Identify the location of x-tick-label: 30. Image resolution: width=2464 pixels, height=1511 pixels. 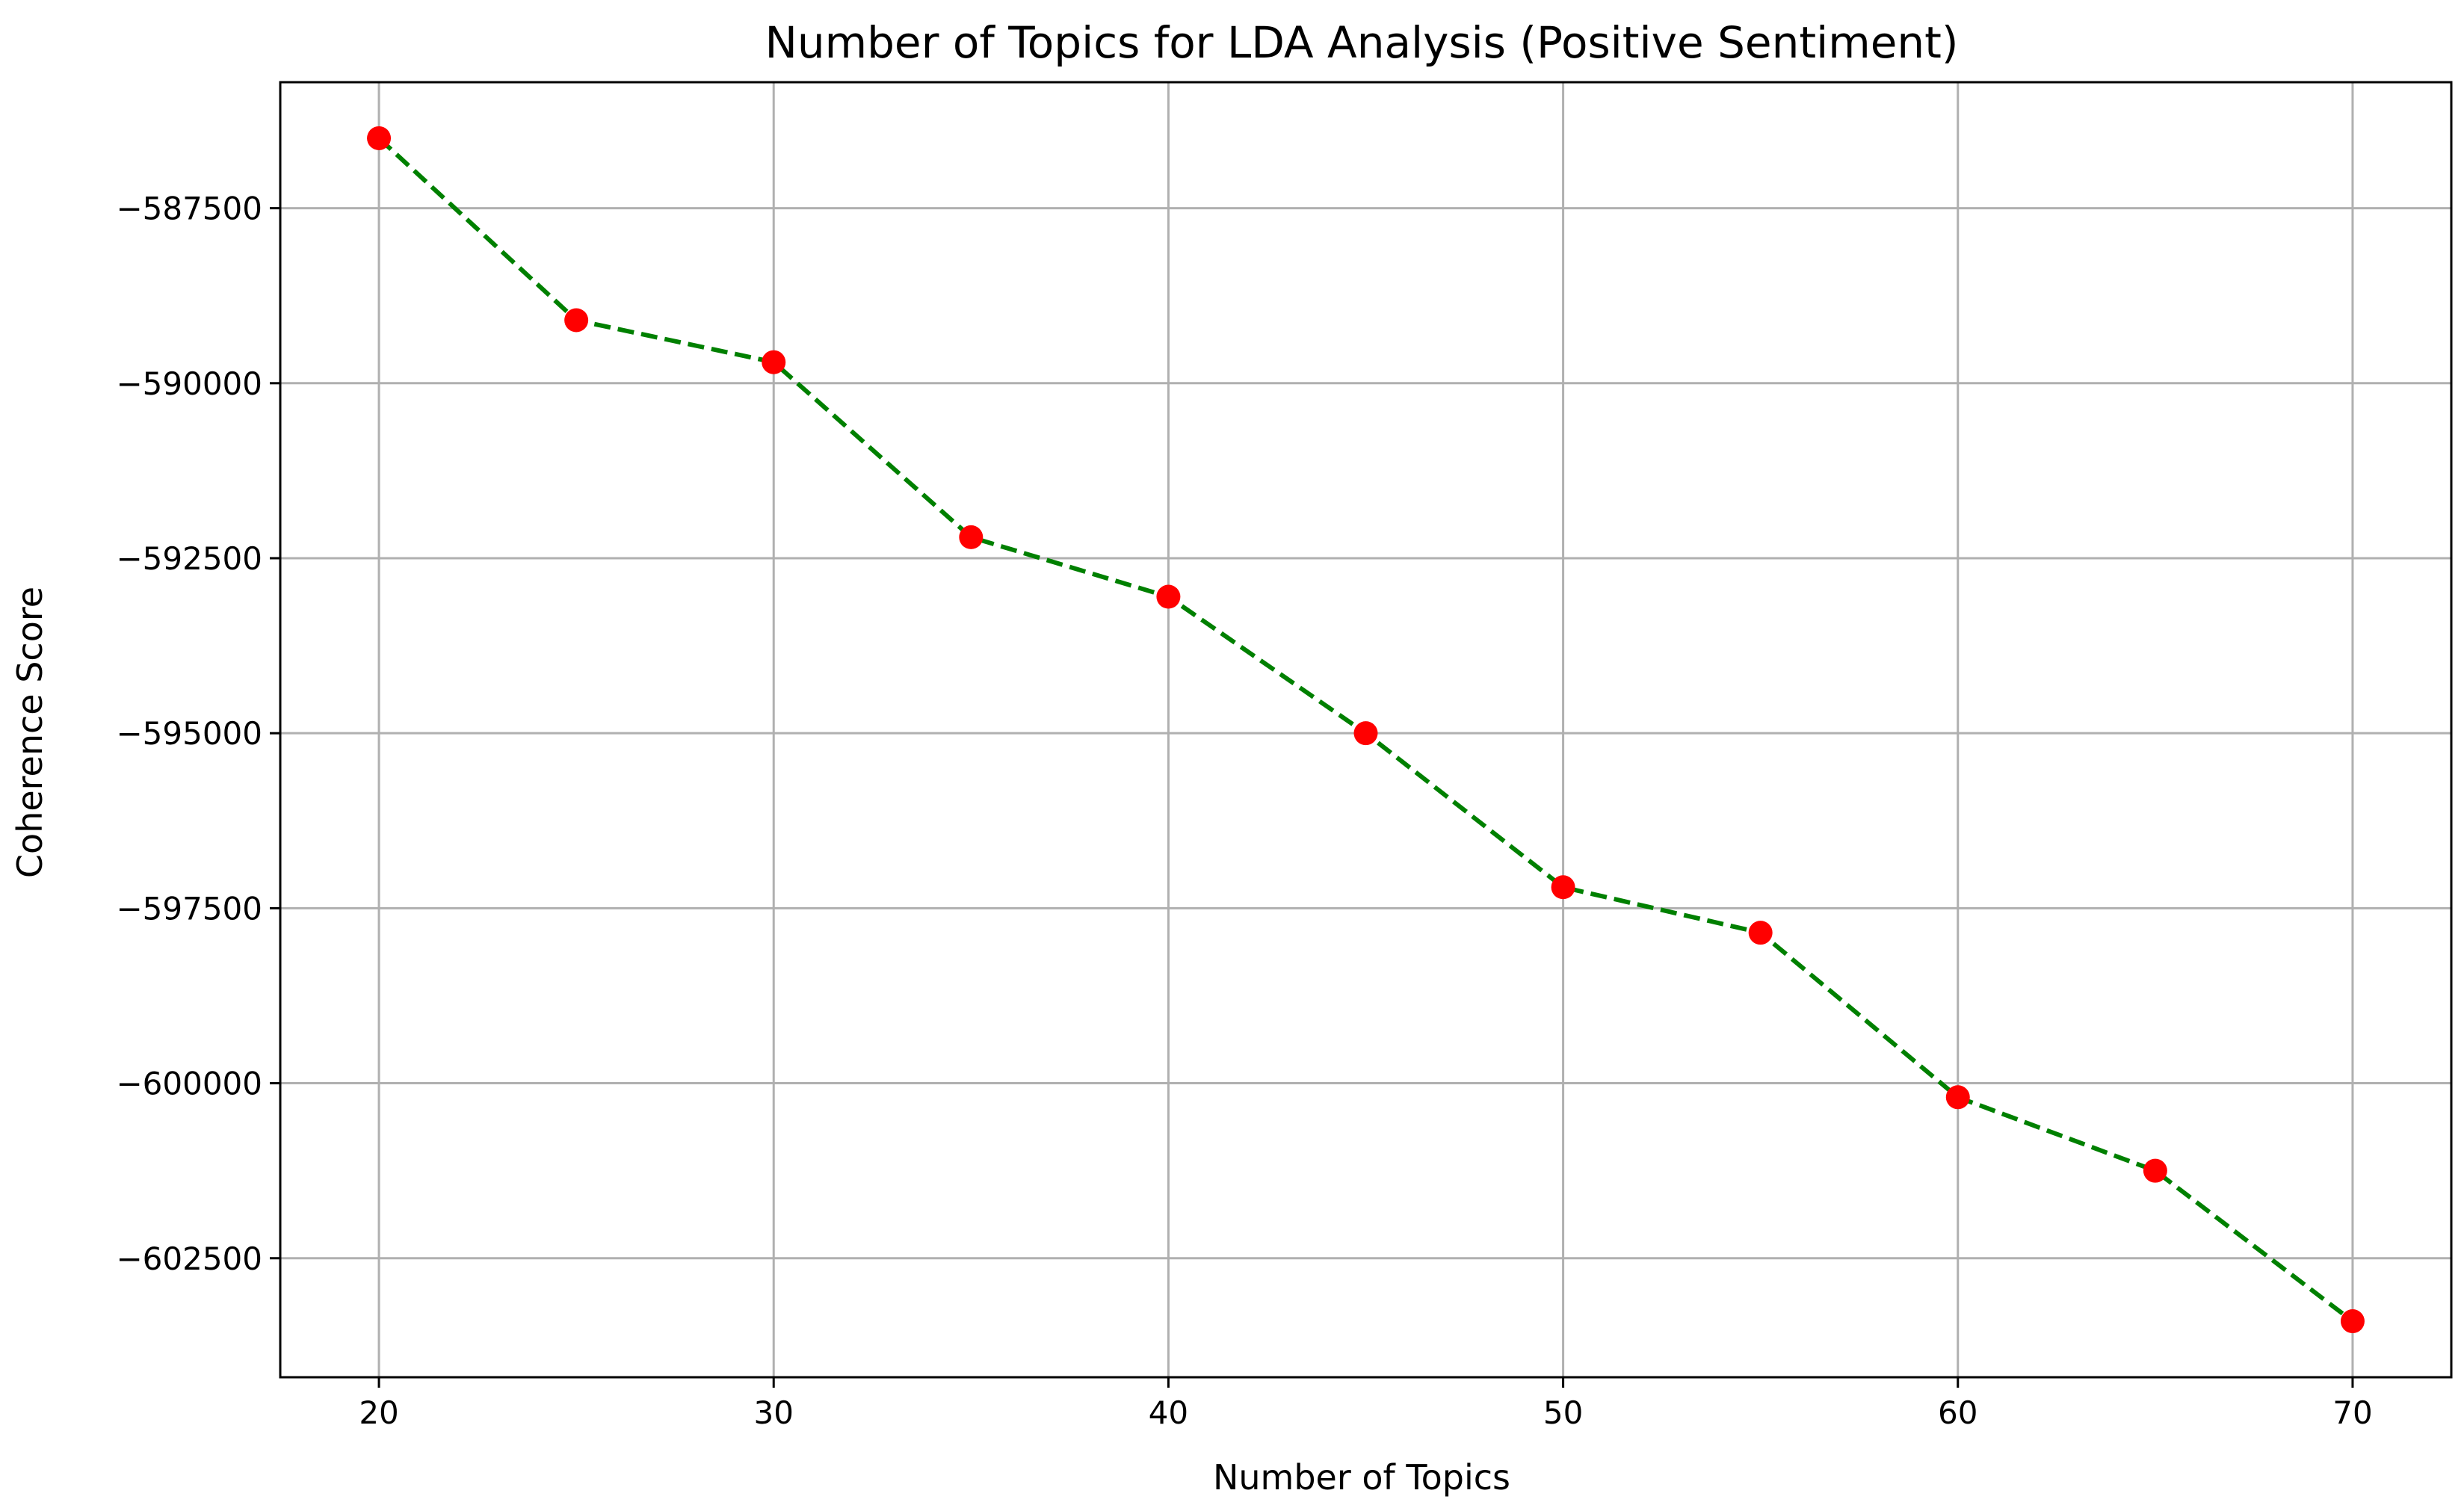
(774, 1412).